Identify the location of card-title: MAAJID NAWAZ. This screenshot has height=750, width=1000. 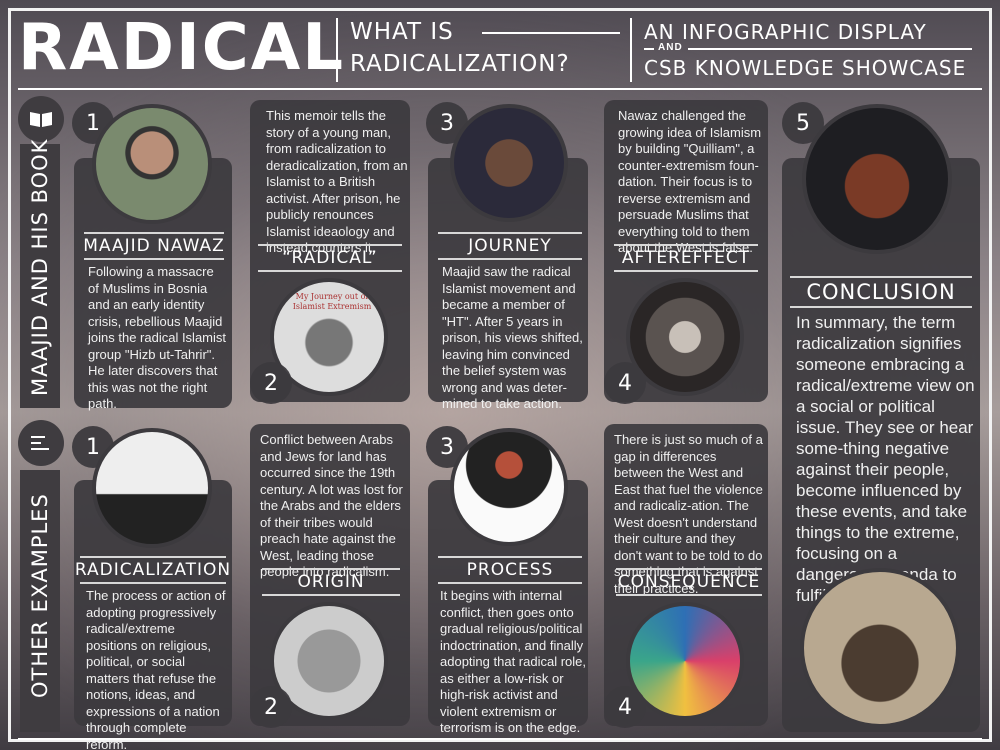
(153, 246).